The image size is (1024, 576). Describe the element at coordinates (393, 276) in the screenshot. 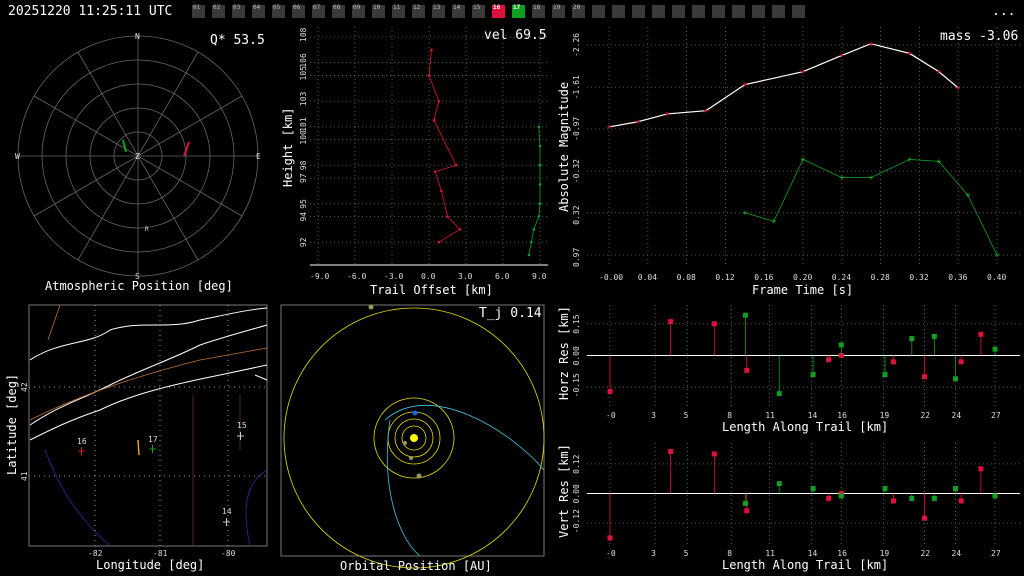

I see `h-xtick: -3.0` at that location.